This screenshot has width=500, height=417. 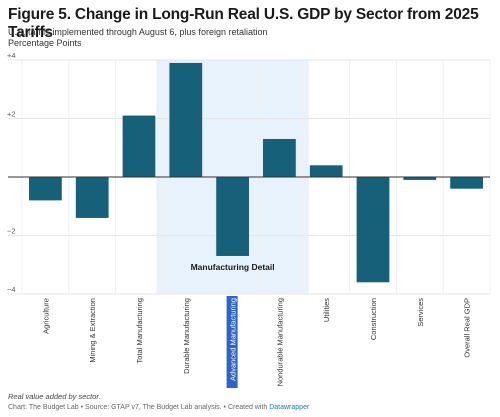 I want to click on x-tick-label: Utilities, so click(x=326, y=310).